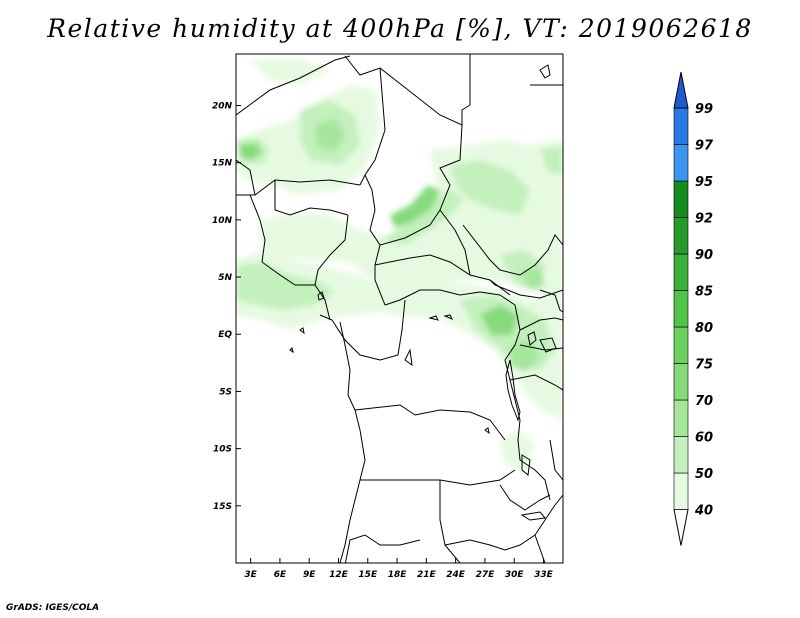 The image size is (800, 618). I want to click on lon-tick-label: 15E, so click(368, 575).